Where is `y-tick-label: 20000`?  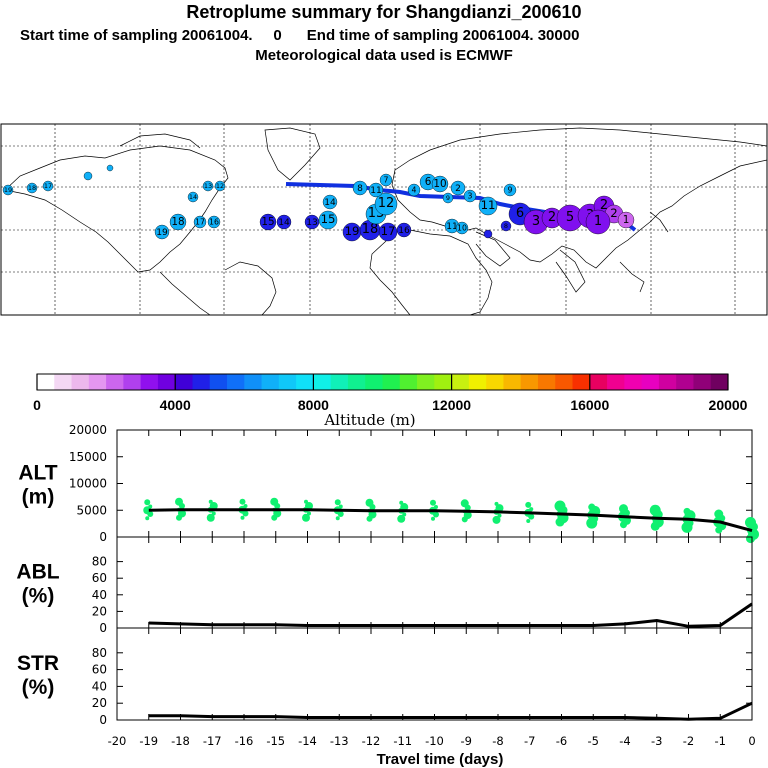
y-tick-label: 20000 is located at coordinates (88, 430).